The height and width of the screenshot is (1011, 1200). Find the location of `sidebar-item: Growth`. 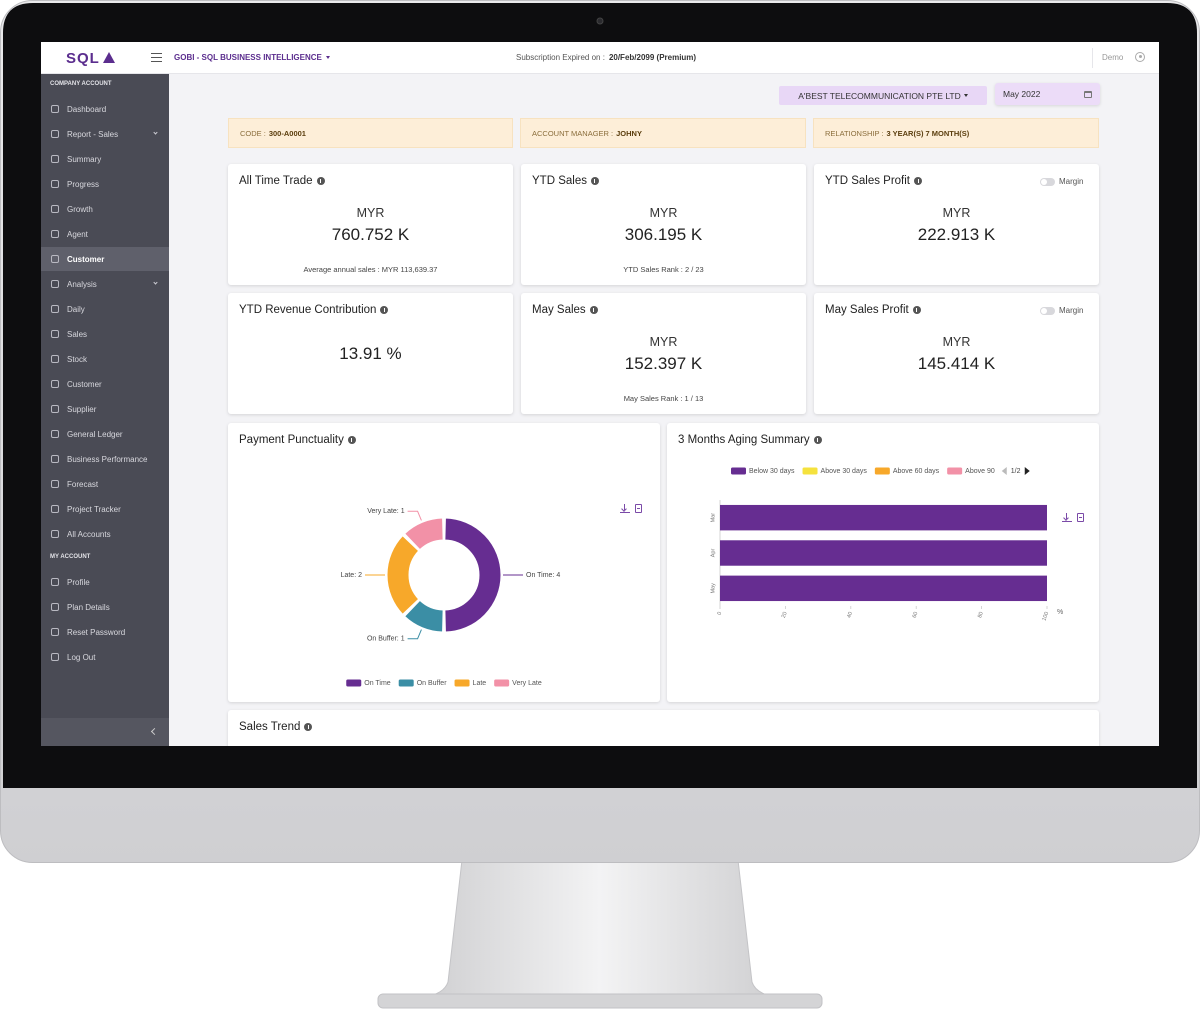

sidebar-item: Growth is located at coordinates (105, 209).